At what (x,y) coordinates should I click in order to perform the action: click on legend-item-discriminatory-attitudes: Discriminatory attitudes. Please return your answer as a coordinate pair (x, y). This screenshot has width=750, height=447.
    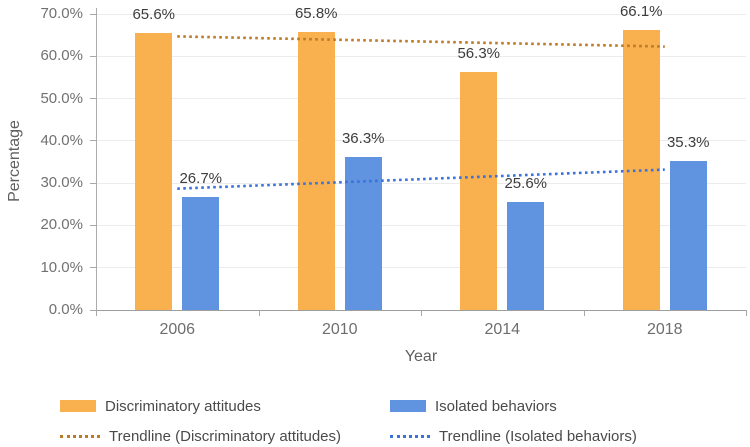
    Looking at the image, I should click on (160, 406).